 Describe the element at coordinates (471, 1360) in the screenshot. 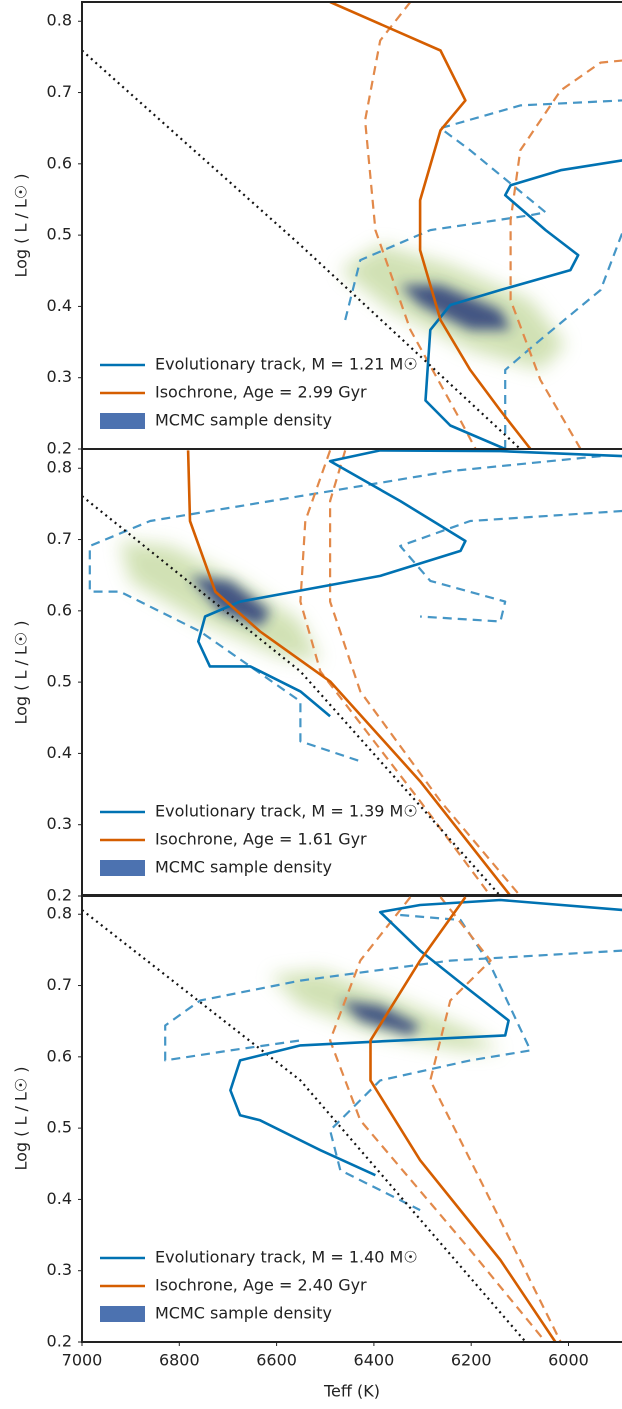

I see `x-tick-label: 6200` at that location.